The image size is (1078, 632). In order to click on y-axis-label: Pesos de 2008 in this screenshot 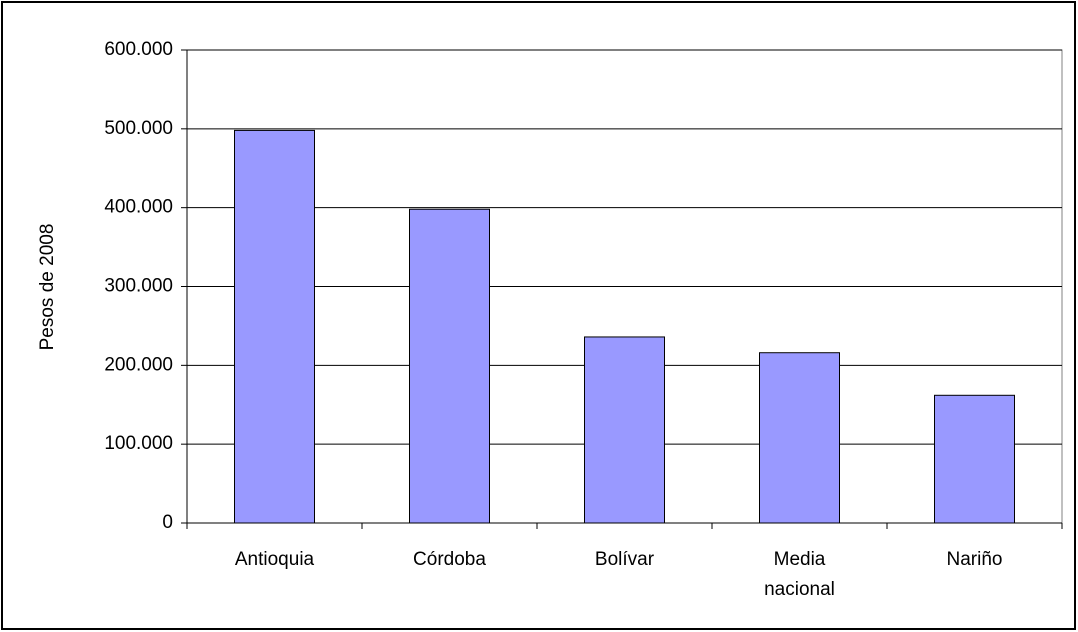, I will do `click(47, 287)`.